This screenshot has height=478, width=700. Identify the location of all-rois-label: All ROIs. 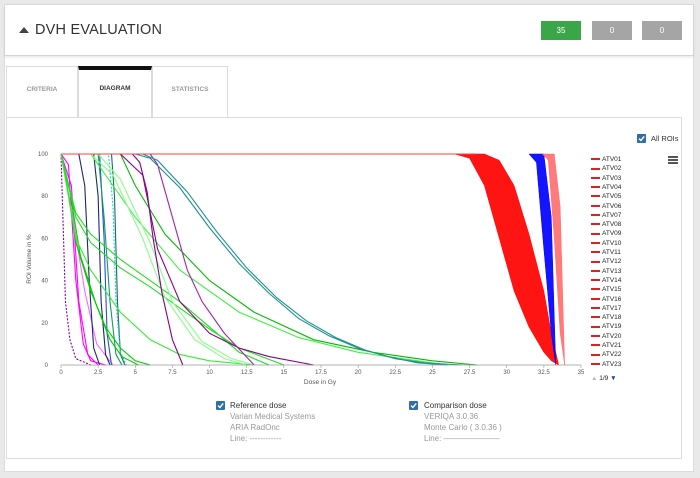
(665, 138).